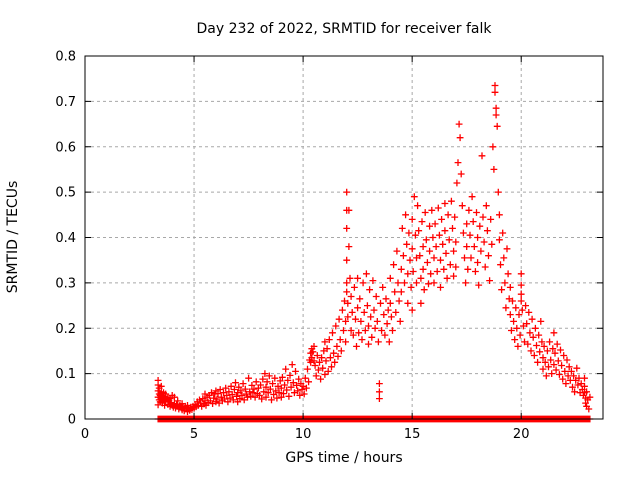 The image size is (640, 480). What do you see at coordinates (65, 283) in the screenshot?
I see `y-tick-label: 0.3` at bounding box center [65, 283].